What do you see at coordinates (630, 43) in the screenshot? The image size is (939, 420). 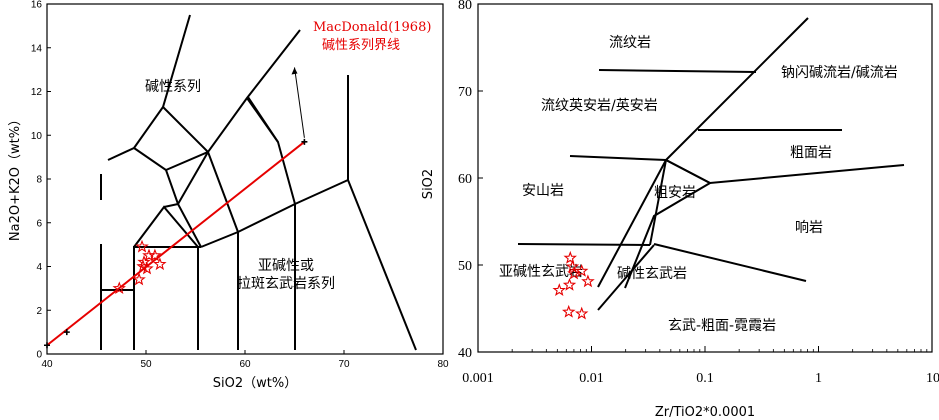 I see `win-label-rhyolite: 流纹岩` at bounding box center [630, 43].